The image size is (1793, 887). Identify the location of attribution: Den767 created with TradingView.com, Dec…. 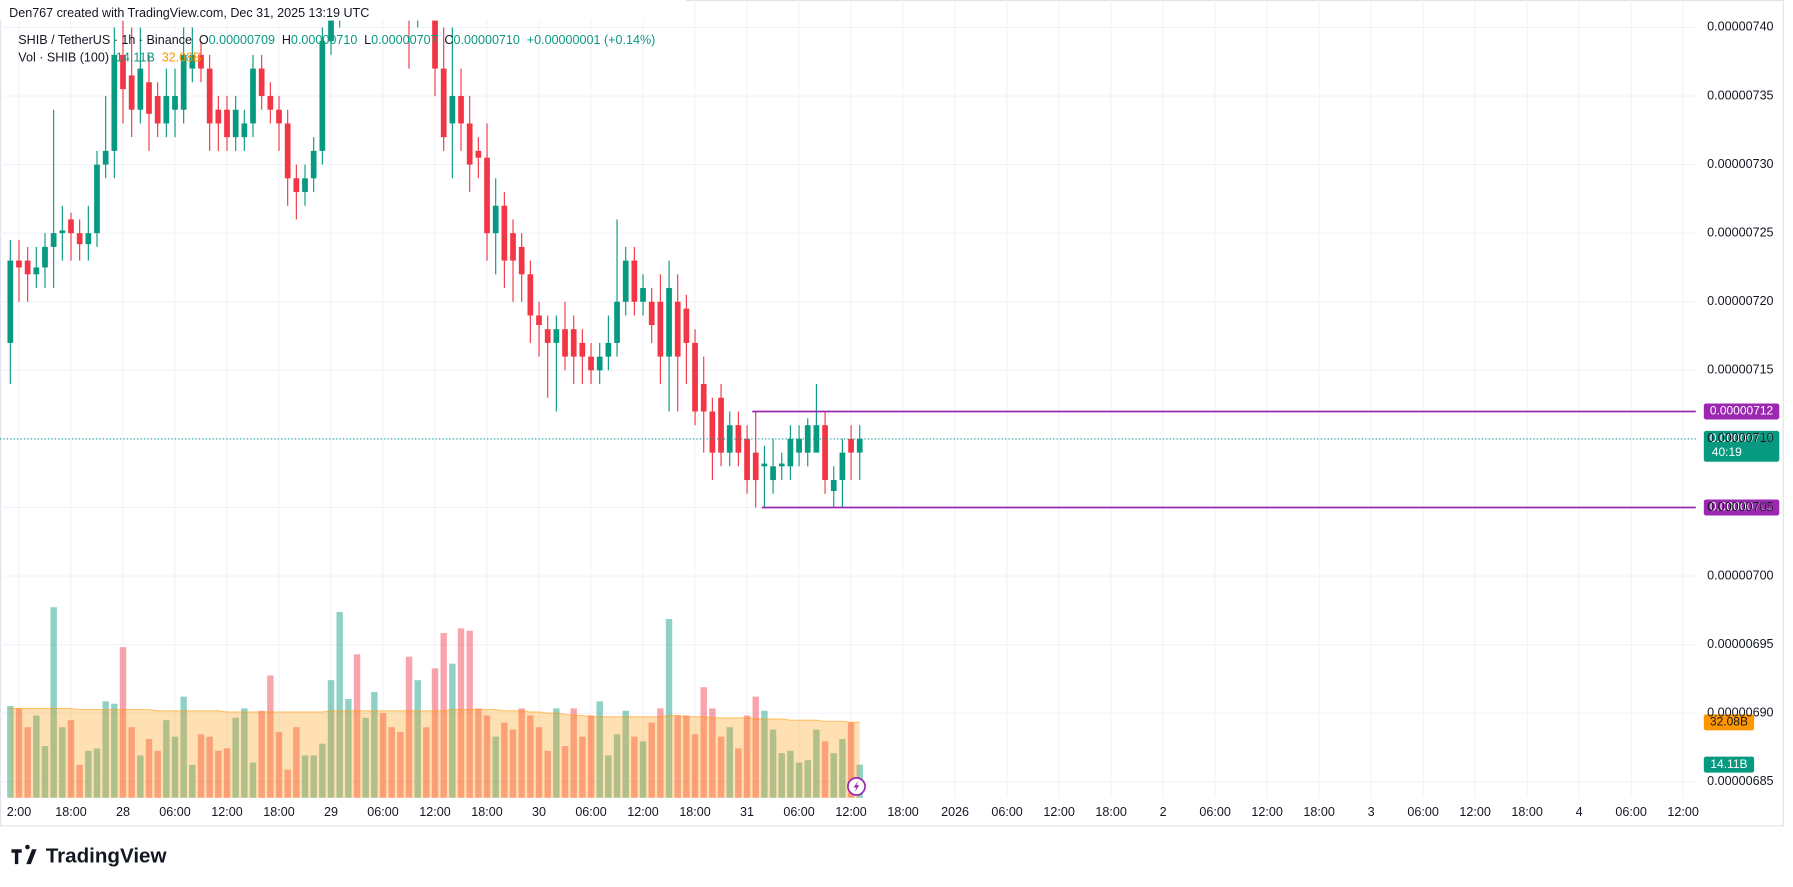
(189, 13).